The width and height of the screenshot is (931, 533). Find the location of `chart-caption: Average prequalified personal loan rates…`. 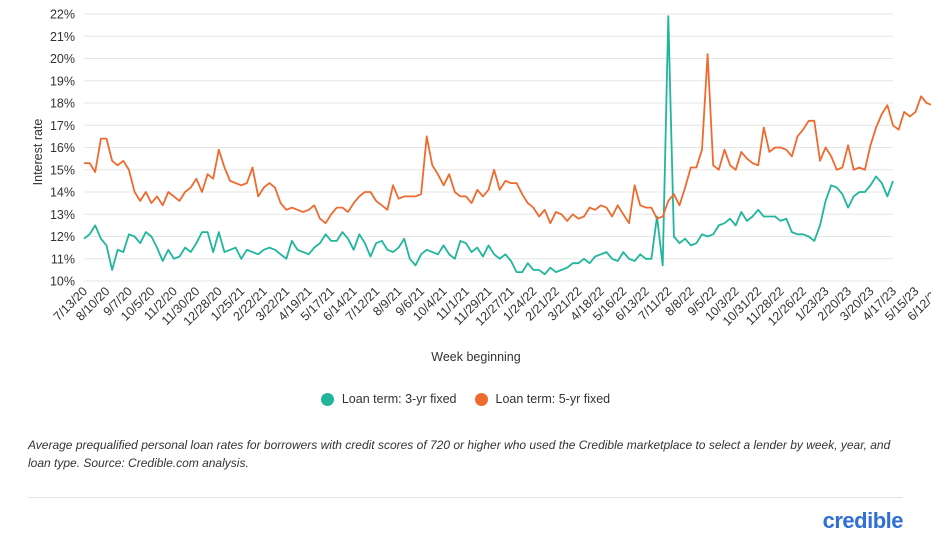

chart-caption: Average prequalified personal loan rates… is located at coordinates (459, 454).